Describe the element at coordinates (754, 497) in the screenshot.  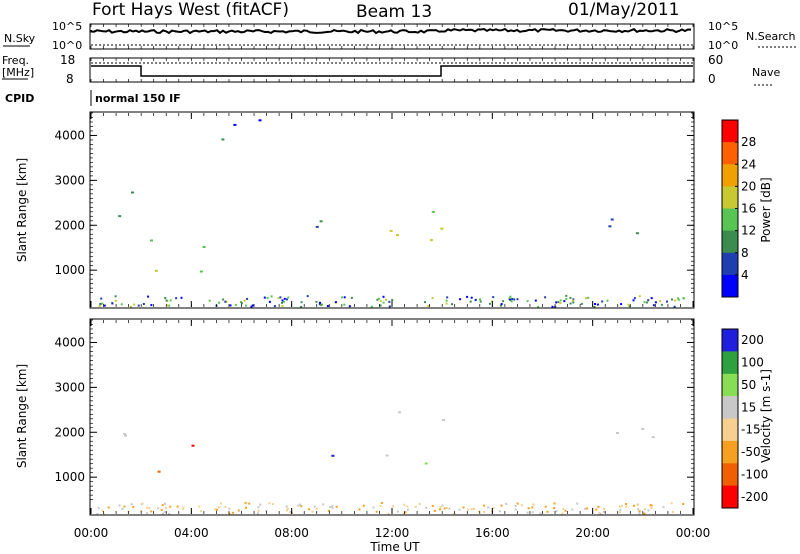
I see `colorbar-tick-label: -200` at that location.